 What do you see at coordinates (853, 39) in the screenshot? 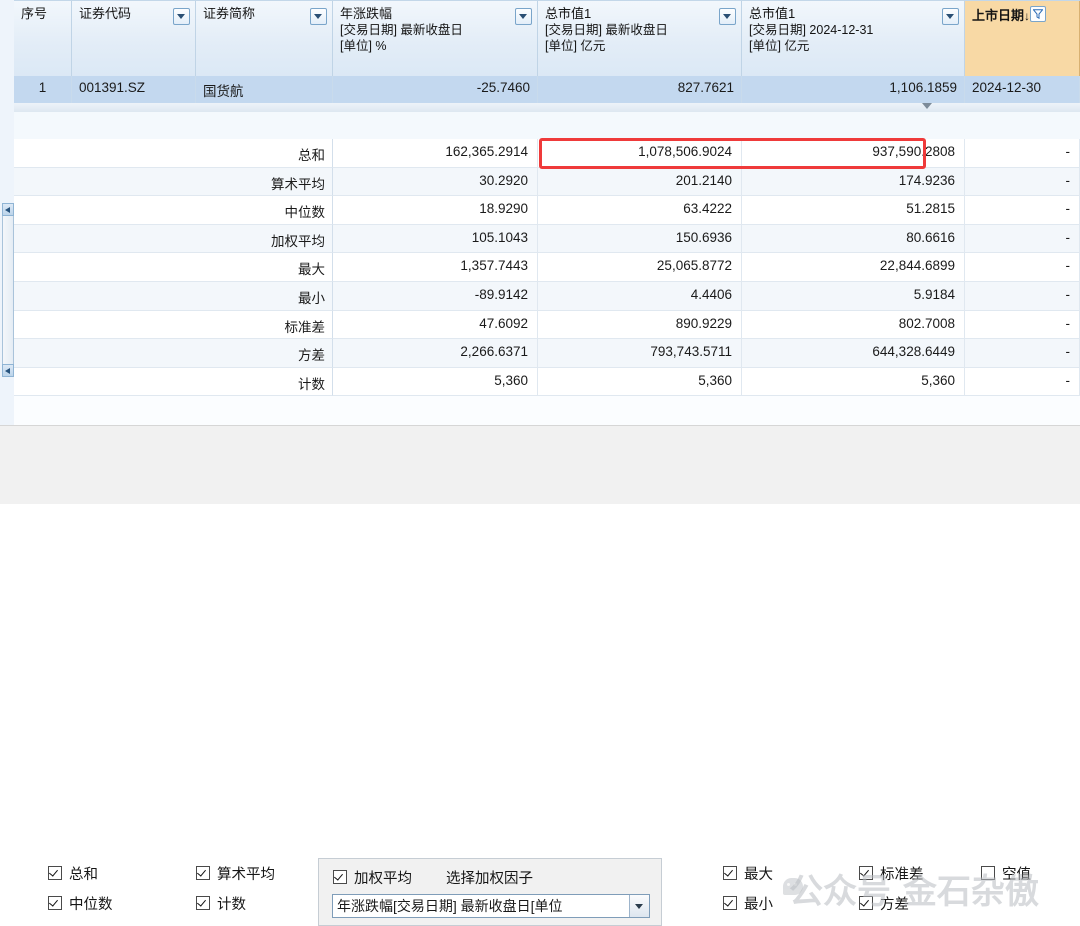
I see `column-header-mcap2: 总市值1 [交易日期] 2024-12-31 [单位] 亿元` at bounding box center [853, 39].